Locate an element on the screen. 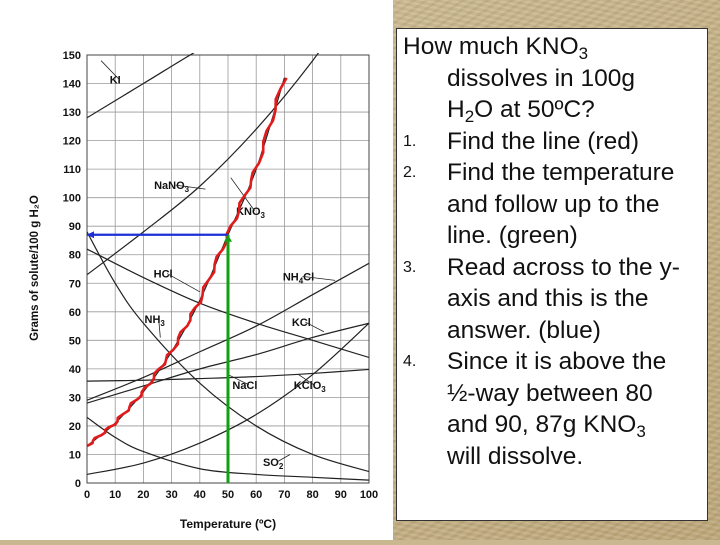 This screenshot has height=545, width=720. y-tick-label: 100 is located at coordinates (72, 199).